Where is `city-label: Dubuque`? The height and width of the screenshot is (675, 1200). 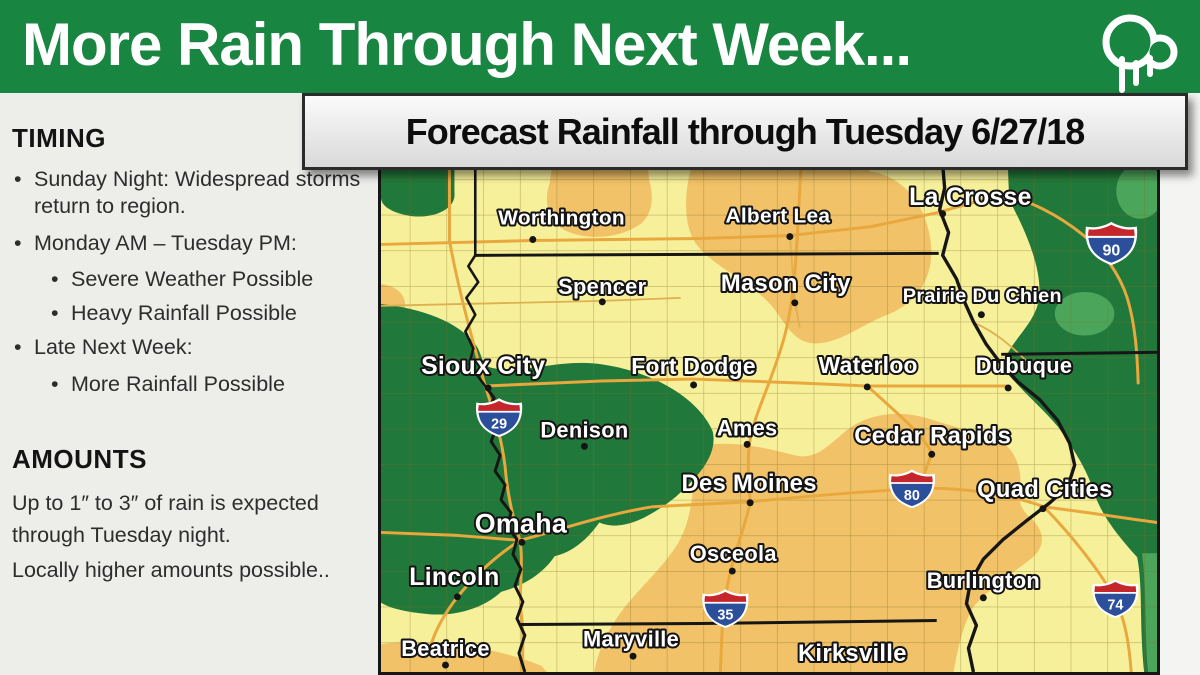 city-label: Dubuque is located at coordinates (1024, 365).